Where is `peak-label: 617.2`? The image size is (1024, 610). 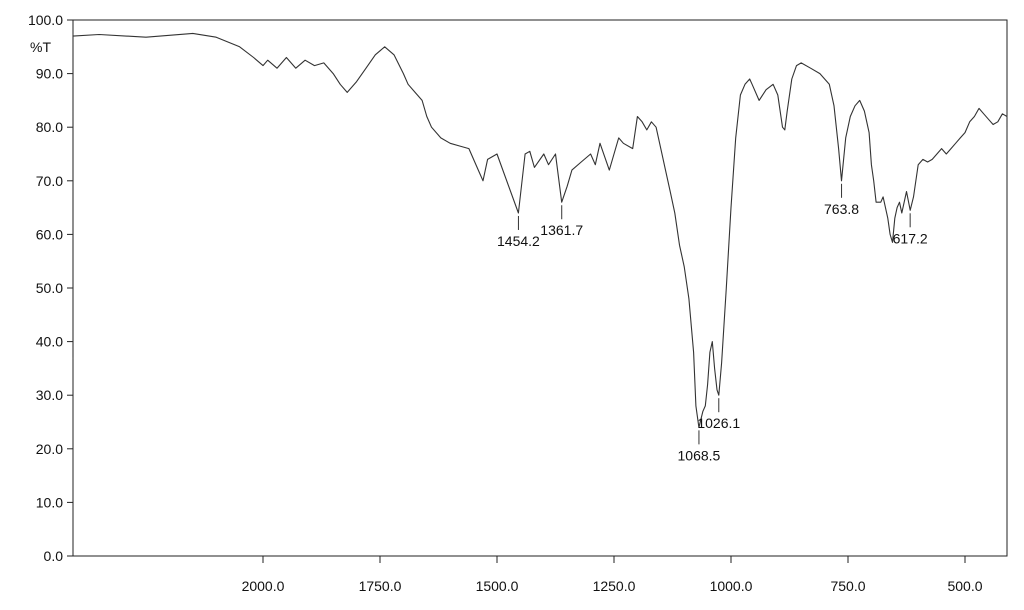 peak-label: 617.2 is located at coordinates (910, 238).